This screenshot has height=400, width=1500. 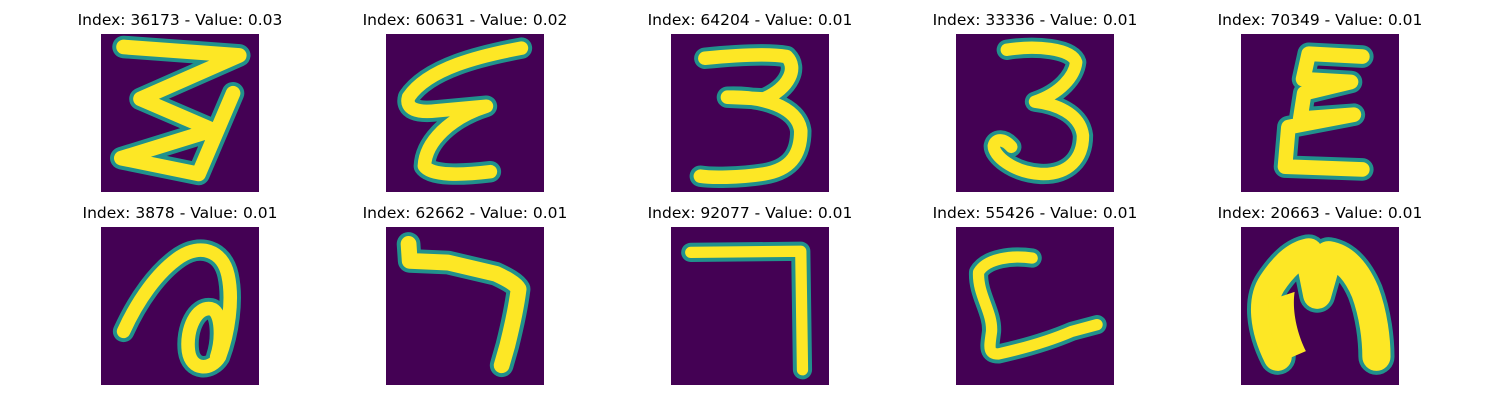 What do you see at coordinates (750, 20) in the screenshot?
I see `image-title: Index: 64204 - Value: 0.01` at bounding box center [750, 20].